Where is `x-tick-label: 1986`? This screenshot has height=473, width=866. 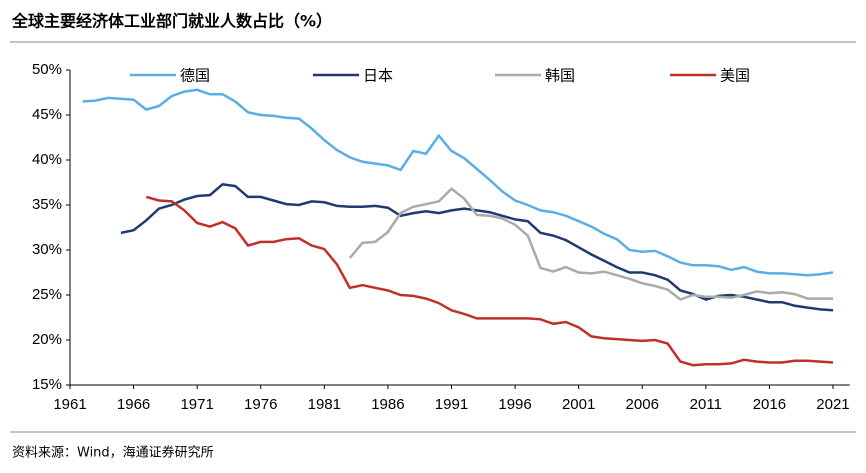 x-tick-label: 1986 is located at coordinates (387, 404).